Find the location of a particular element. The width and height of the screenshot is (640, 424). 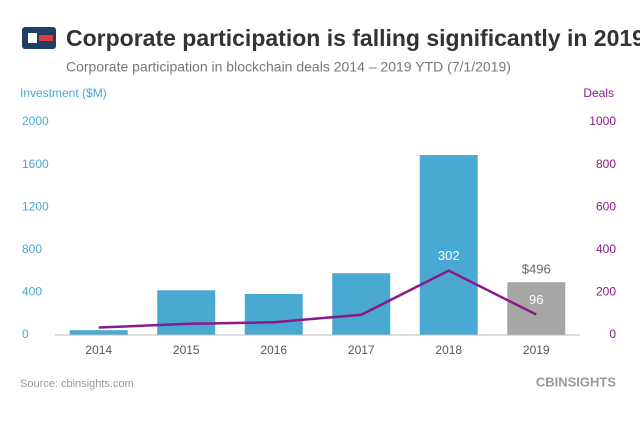

y-tick-label: 1200 is located at coordinates (35, 206).